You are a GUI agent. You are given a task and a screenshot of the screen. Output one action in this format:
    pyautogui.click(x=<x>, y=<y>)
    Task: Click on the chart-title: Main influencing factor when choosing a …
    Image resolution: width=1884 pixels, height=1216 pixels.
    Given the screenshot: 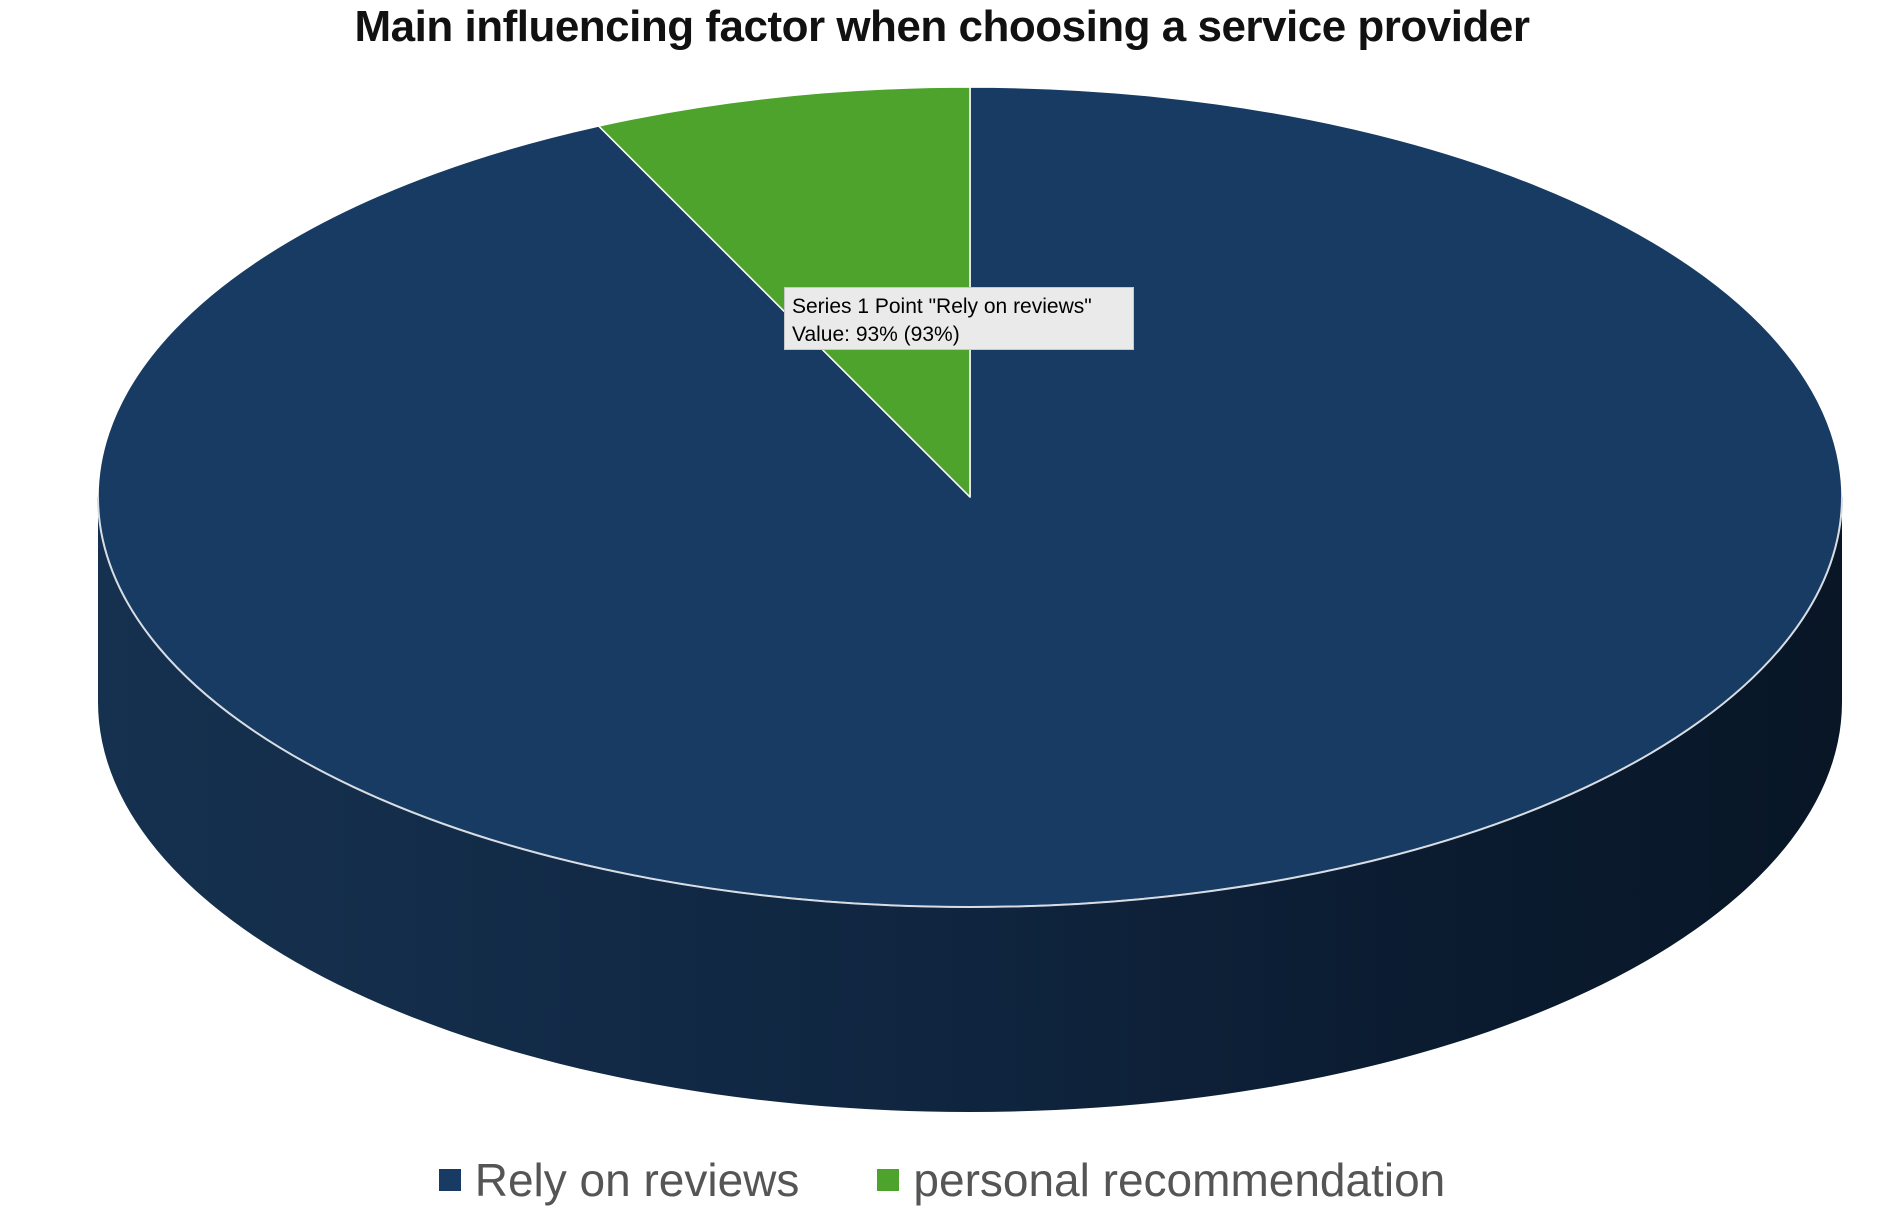 What is the action you would take?
    pyautogui.click(x=942, y=26)
    